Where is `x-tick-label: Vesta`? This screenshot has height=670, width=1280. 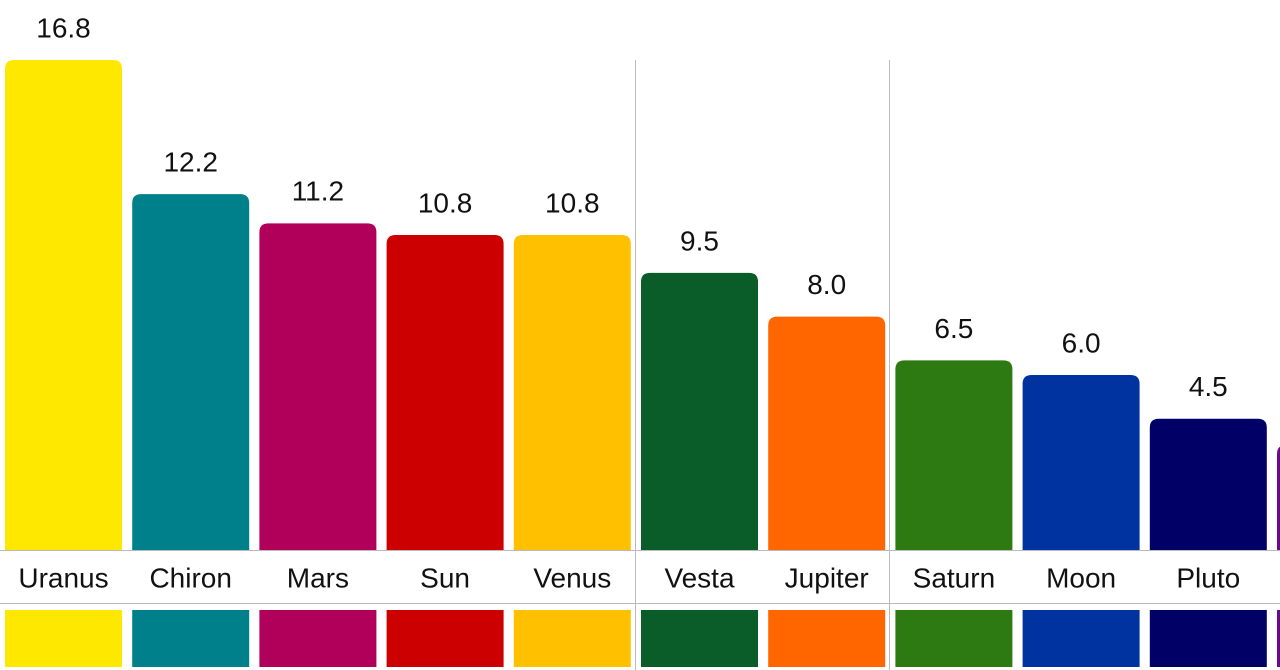 x-tick-label: Vesta is located at coordinates (699, 577).